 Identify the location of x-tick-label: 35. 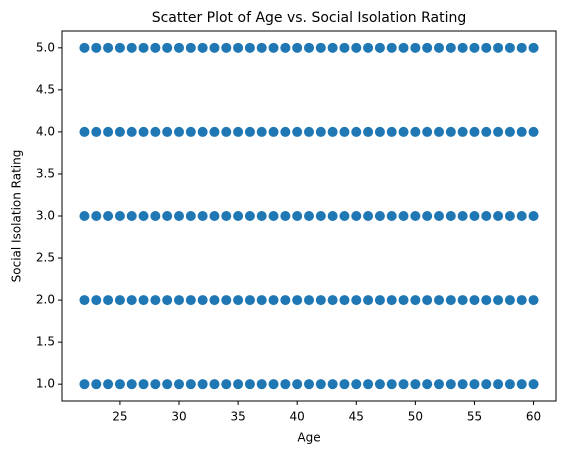
(237, 417).